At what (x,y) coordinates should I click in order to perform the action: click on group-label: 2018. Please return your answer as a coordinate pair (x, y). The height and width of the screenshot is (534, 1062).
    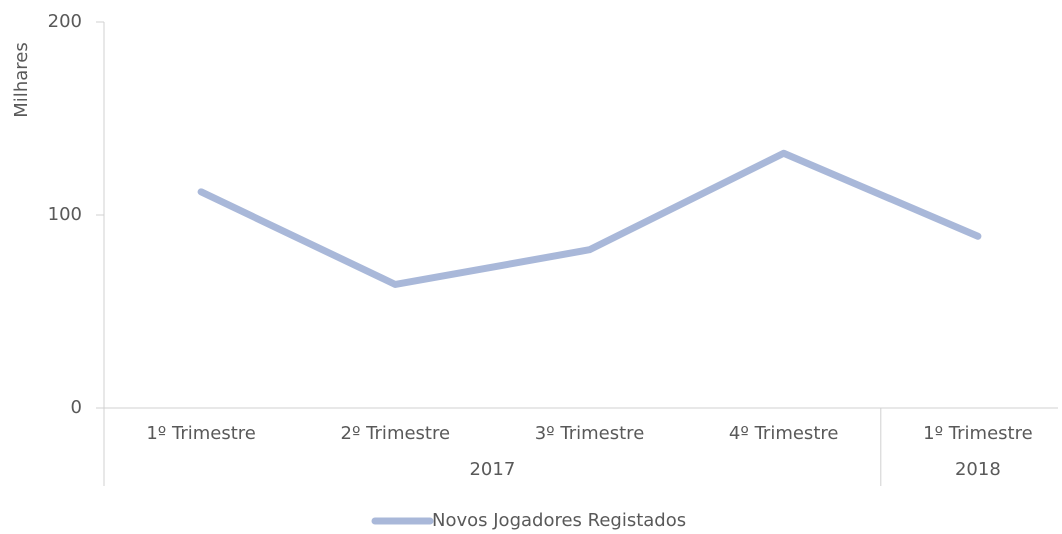
    Looking at the image, I should click on (978, 469).